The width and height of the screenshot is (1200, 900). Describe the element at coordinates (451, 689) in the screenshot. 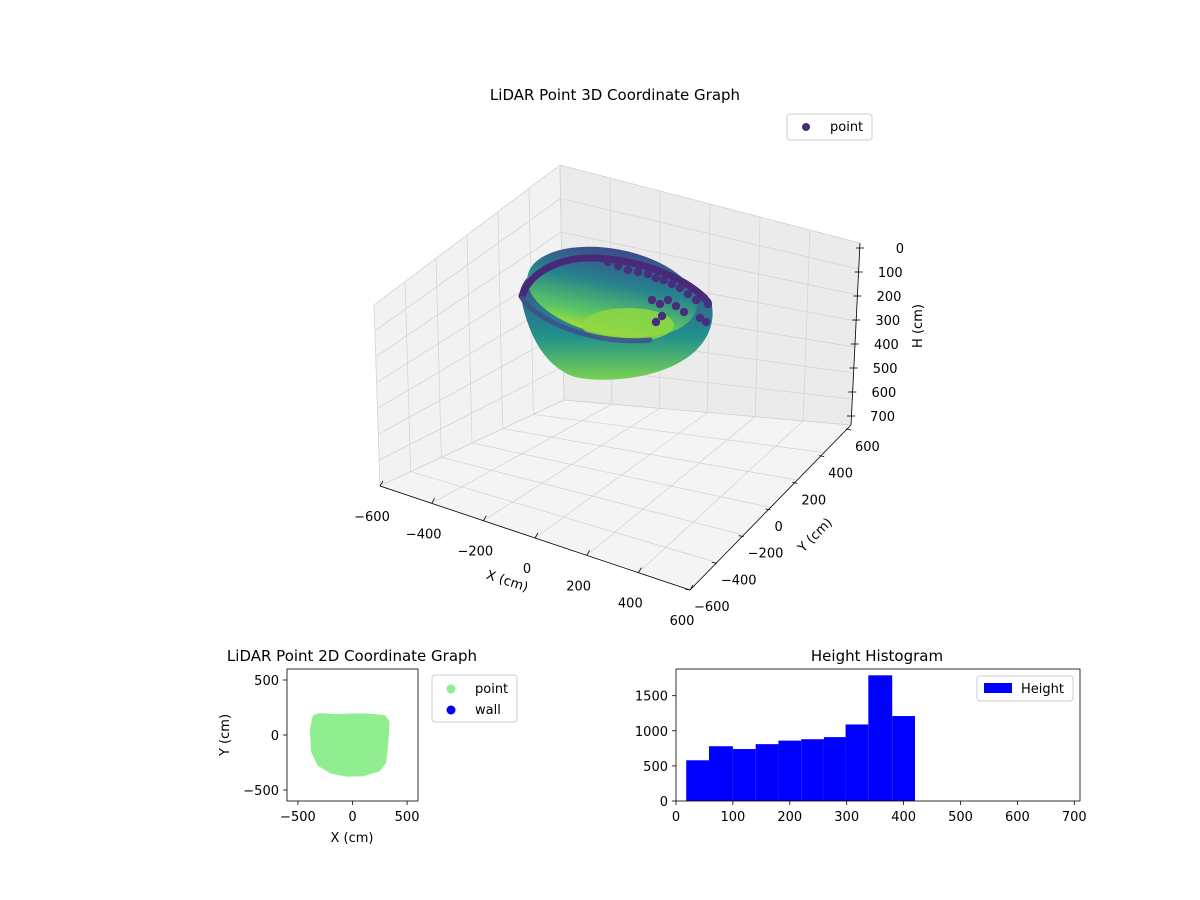

I see `legend-2d-marker-point` at that location.